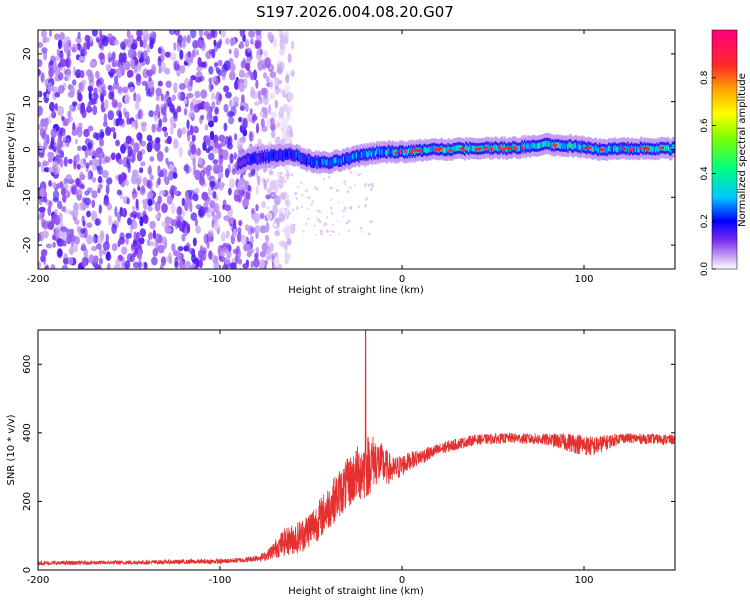 The image size is (750, 600). Describe the element at coordinates (27, 501) in the screenshot. I see `y-tick-label: 200` at that location.